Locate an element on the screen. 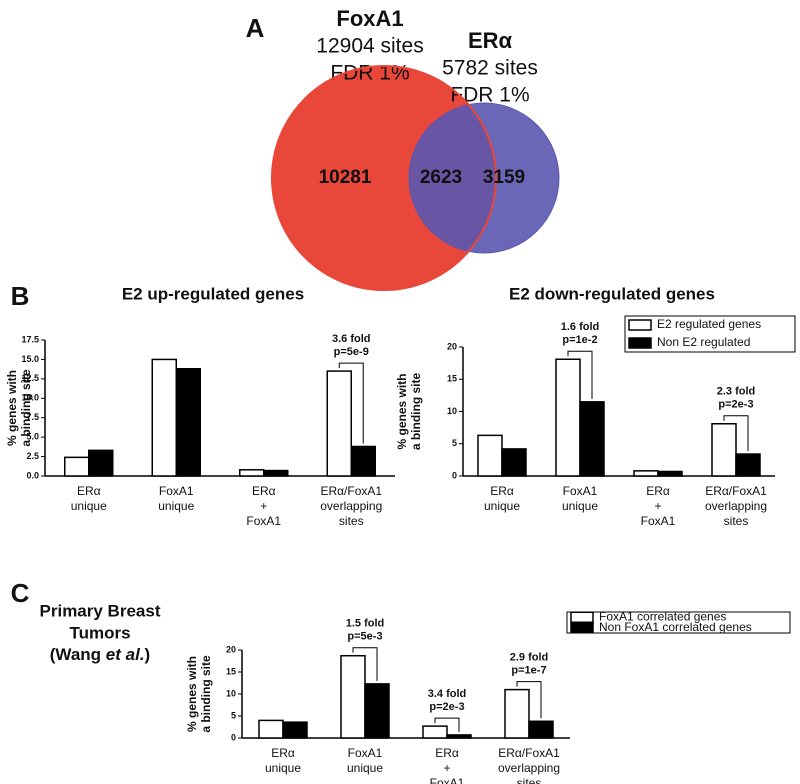 The width and height of the screenshot is (800, 784). y-tick-label: 17.5 is located at coordinates (30, 339).